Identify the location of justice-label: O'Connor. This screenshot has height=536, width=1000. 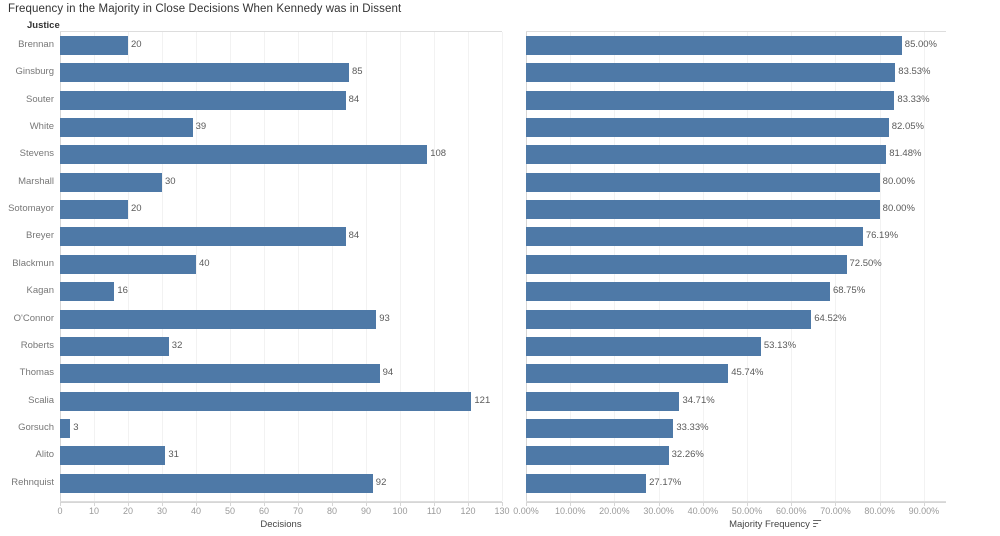
(33, 318).